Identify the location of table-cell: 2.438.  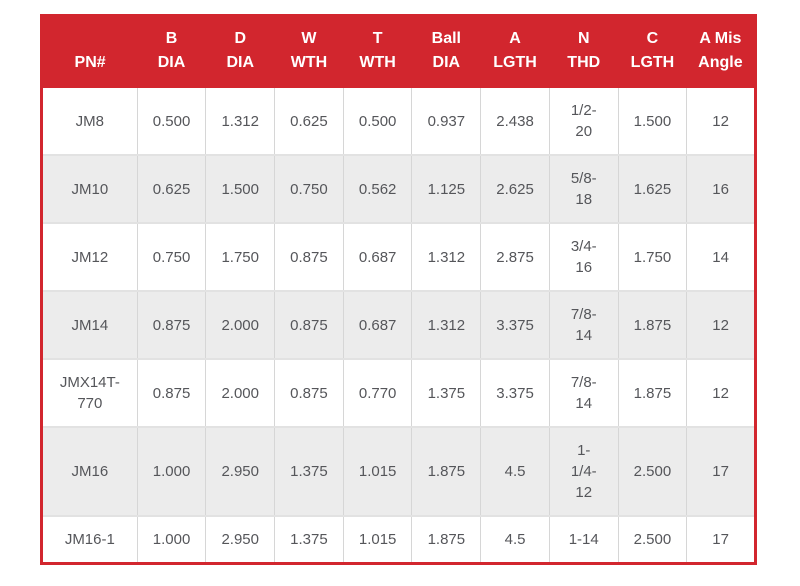
(515, 122).